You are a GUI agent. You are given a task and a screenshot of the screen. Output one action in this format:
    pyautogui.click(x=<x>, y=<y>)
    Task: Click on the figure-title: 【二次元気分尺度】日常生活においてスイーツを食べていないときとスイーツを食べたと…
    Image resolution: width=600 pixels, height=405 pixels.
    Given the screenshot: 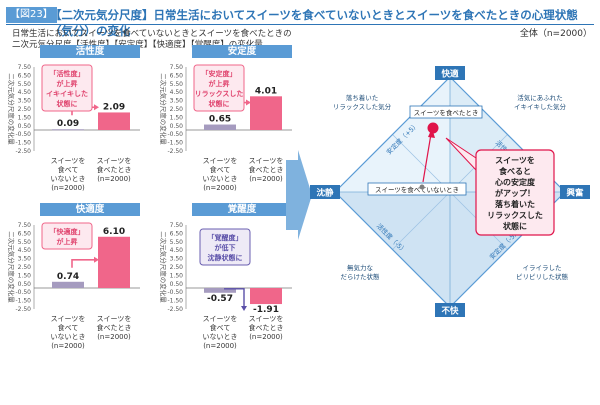 What is the action you would take?
    pyautogui.click(x=314, y=23)
    